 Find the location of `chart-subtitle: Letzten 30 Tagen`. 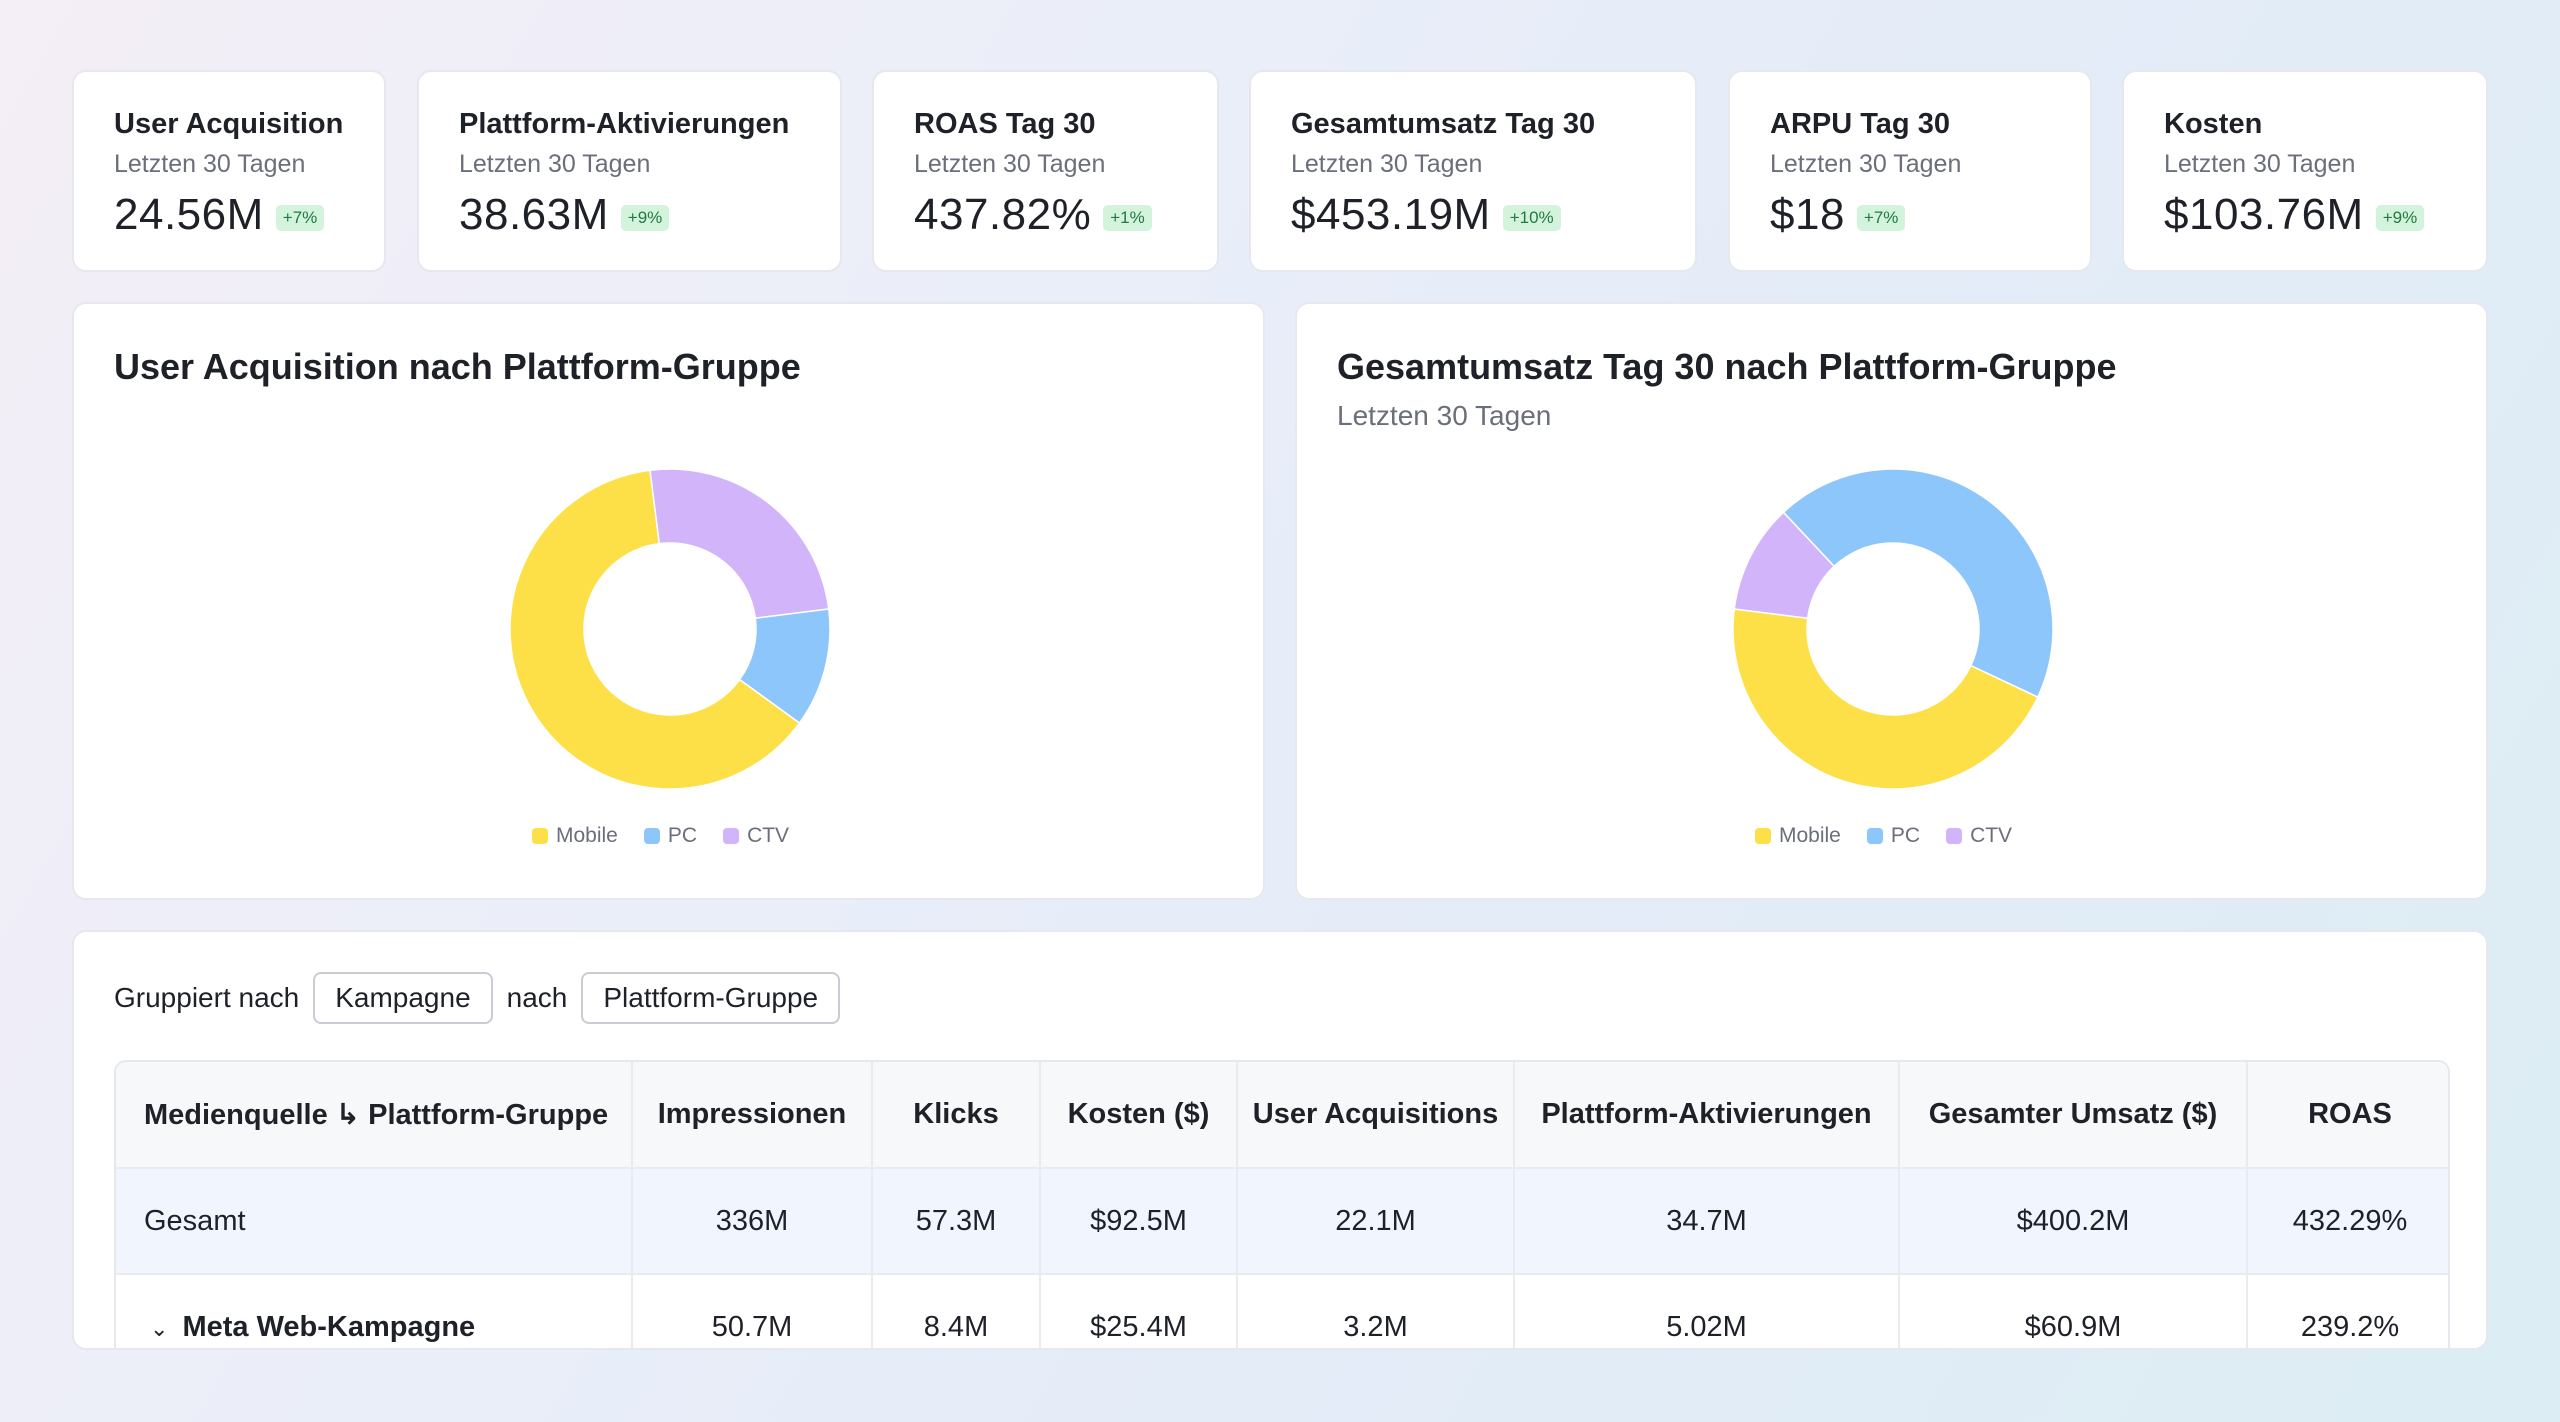

chart-subtitle: Letzten 30 Tagen is located at coordinates (1444, 415).